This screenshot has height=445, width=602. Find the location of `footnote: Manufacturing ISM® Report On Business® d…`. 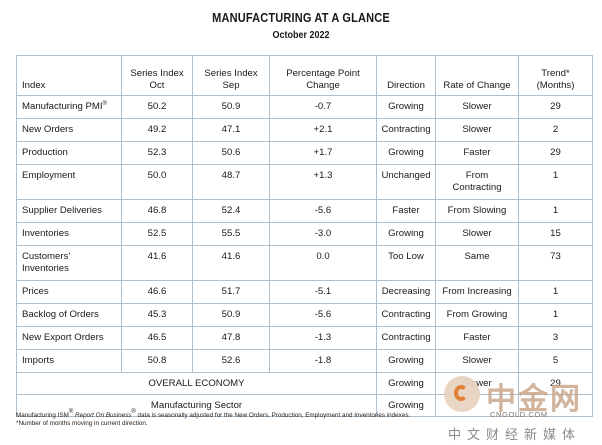

footnote: Manufacturing ISM® Report On Business® d… is located at coordinates (213, 418).